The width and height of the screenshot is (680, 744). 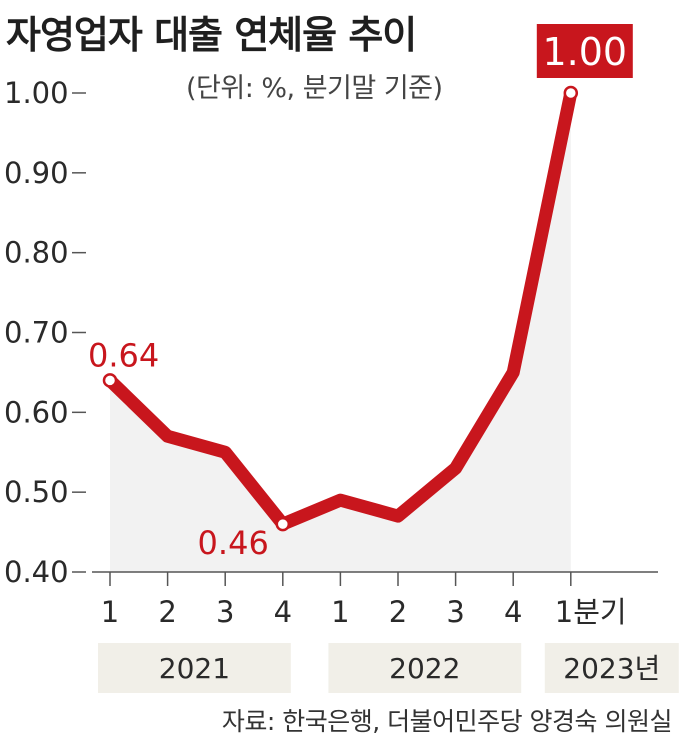 I want to click on year-group-label: 2021, so click(x=194, y=668).